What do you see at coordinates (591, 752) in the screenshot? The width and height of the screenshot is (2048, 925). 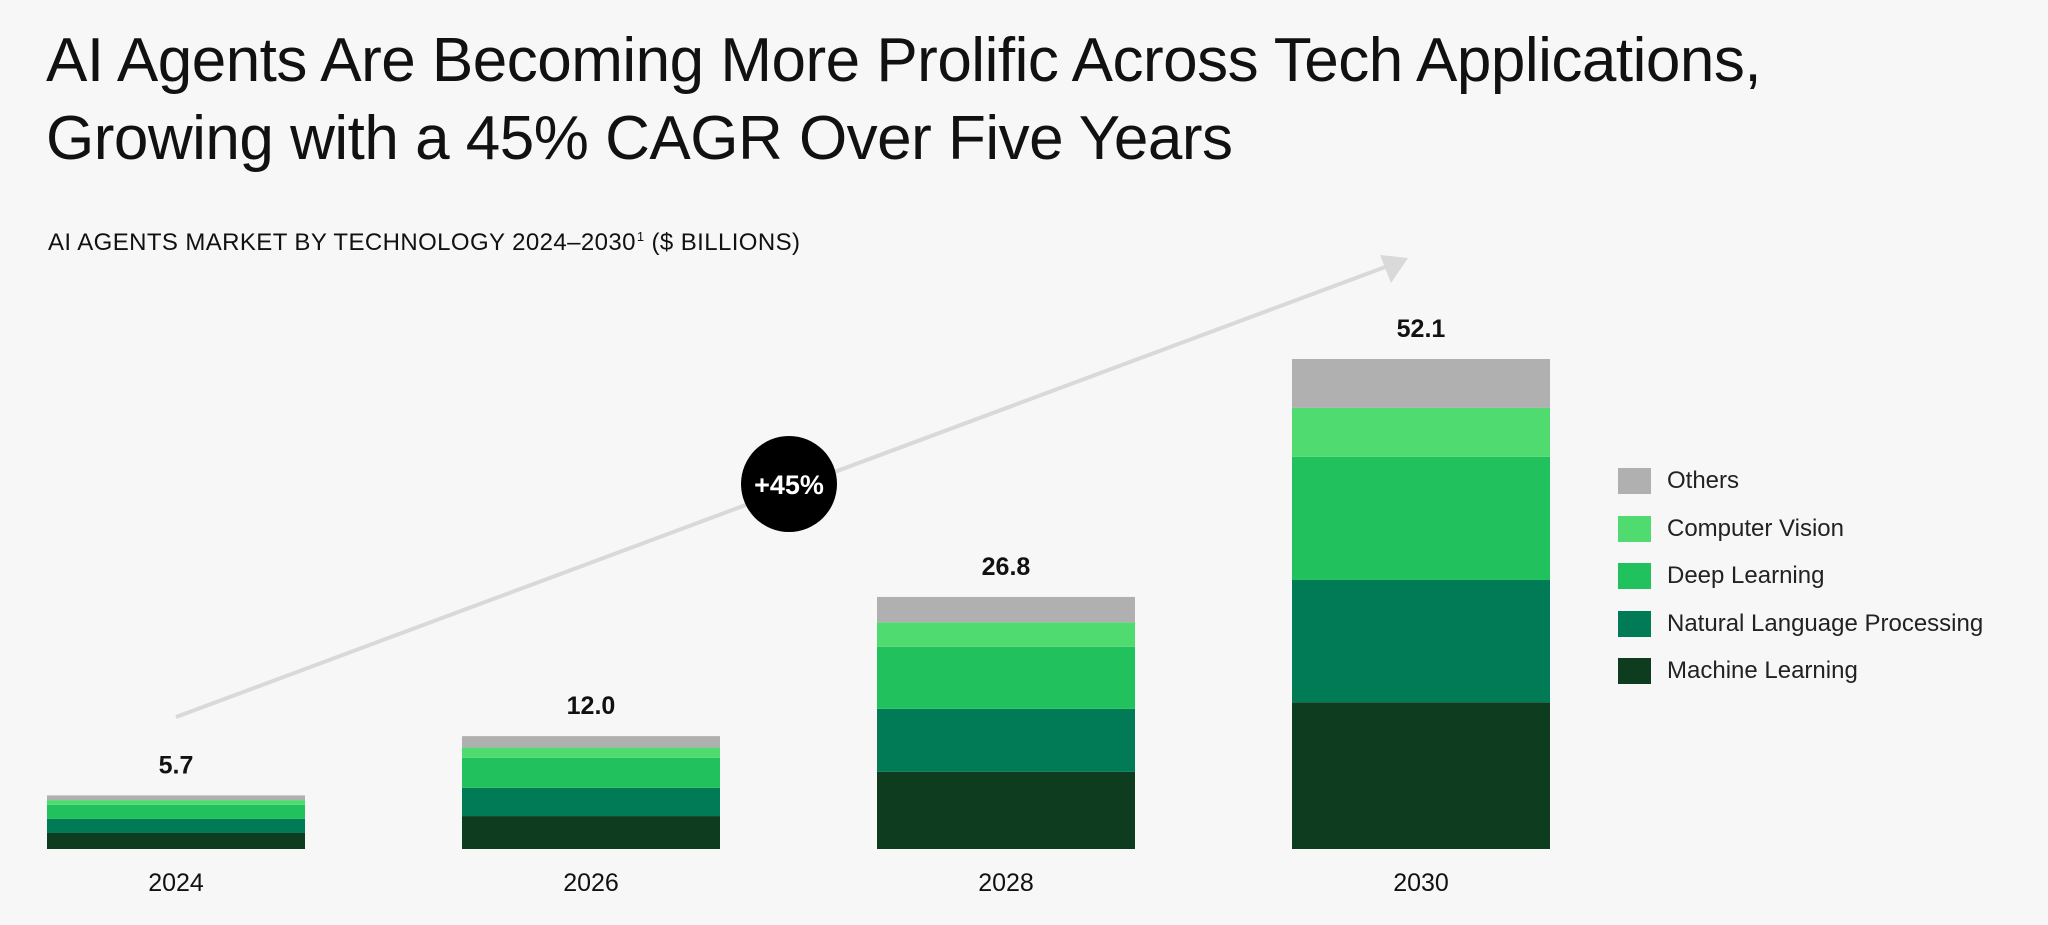 I see `bar-segment-computer-vision-2026` at bounding box center [591, 752].